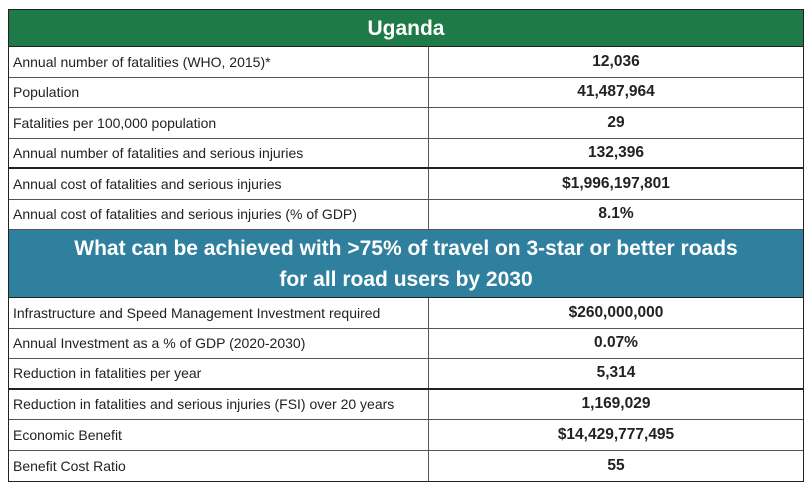 This screenshot has height=495, width=811. What do you see at coordinates (616, 214) in the screenshot?
I see `row-value: 8.1%` at bounding box center [616, 214].